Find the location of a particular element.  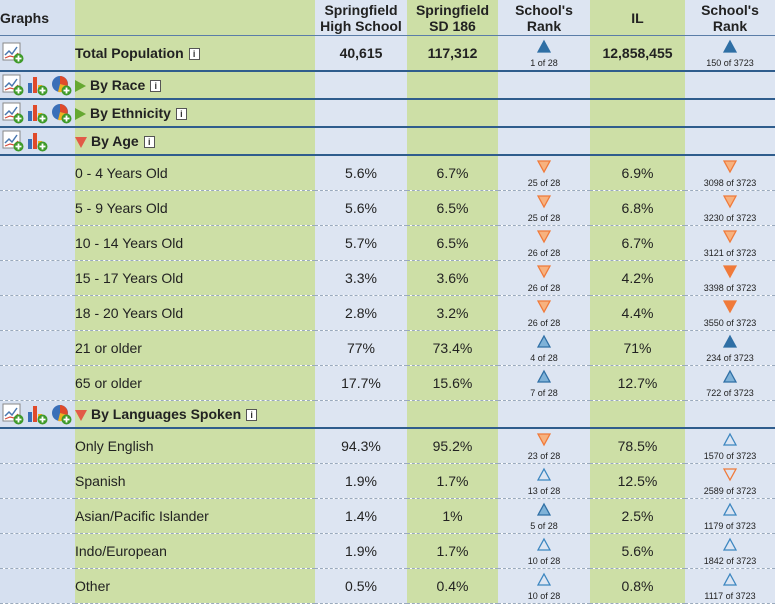

rank-text: 5 of 28 is located at coordinates (544, 526).